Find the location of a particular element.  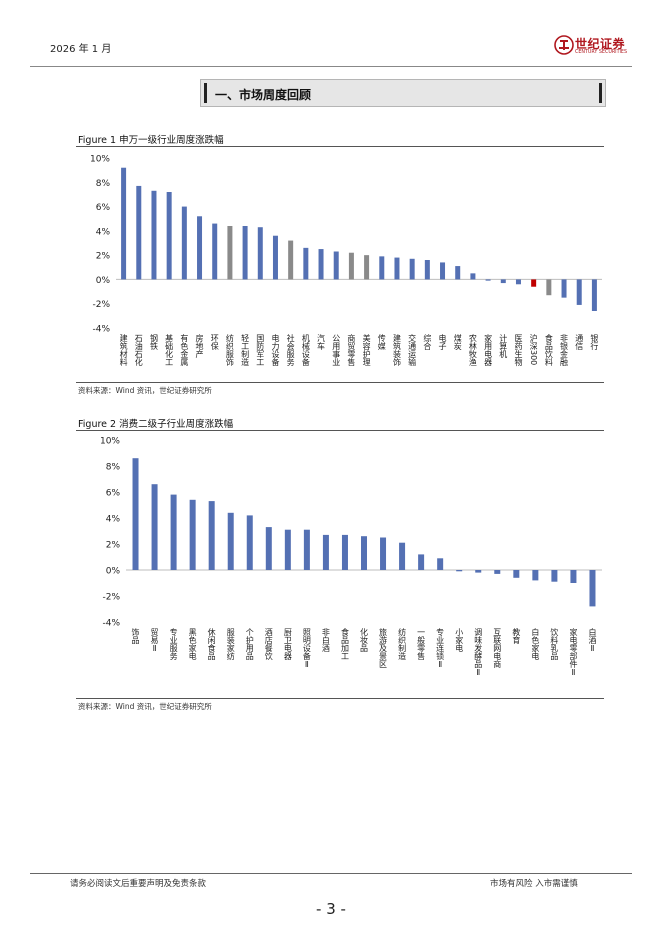

category-label: 厨卫电器 is located at coordinates (287, 644).